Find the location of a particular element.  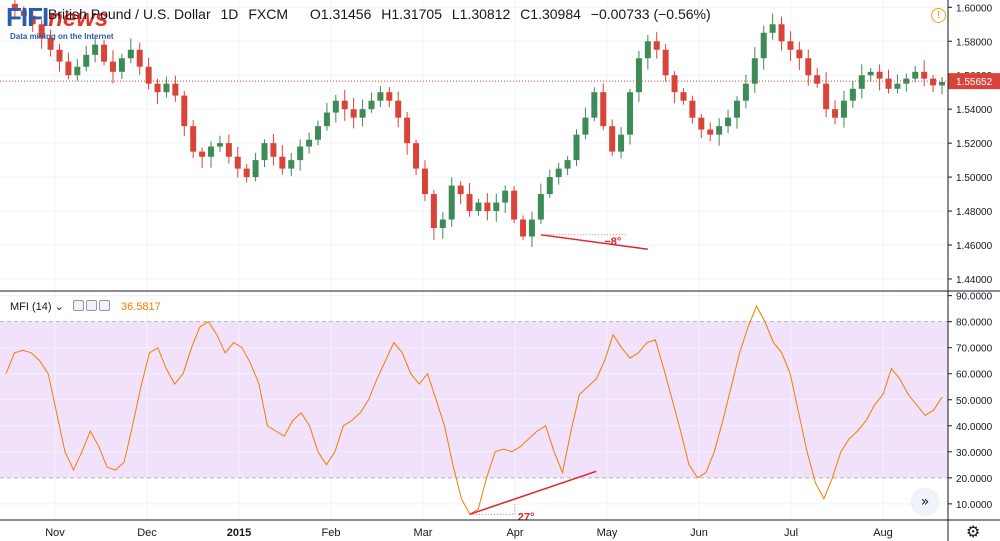

mfi-y-tick-label: 10.0000 is located at coordinates (974, 505).